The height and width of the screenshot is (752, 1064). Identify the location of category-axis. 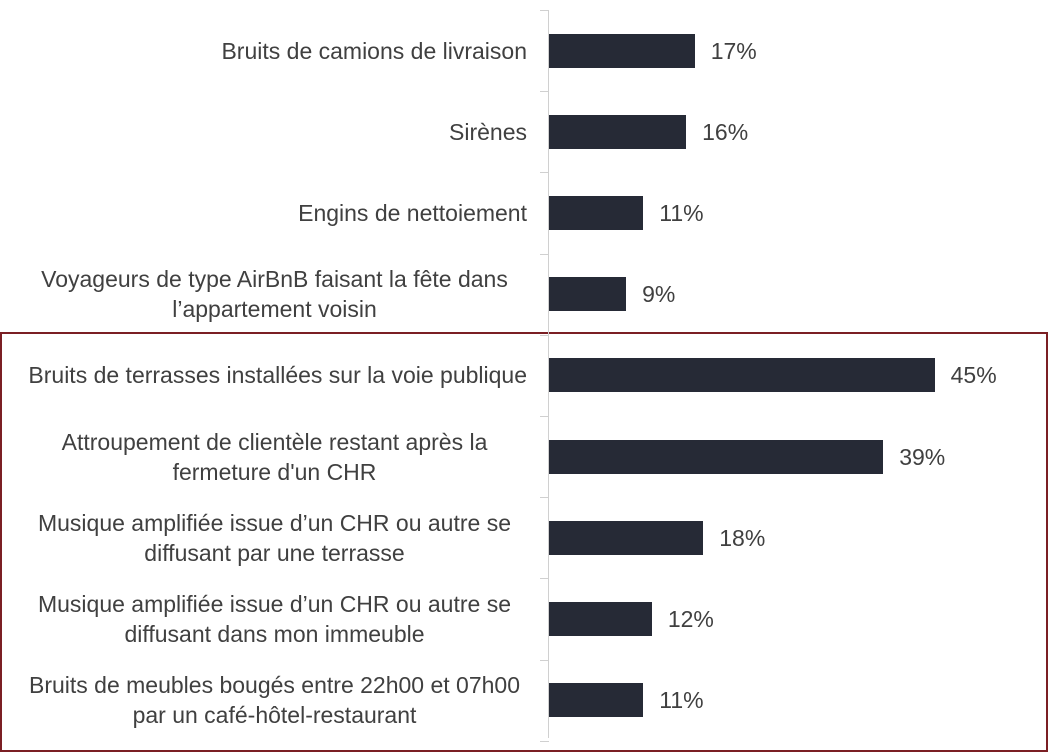
(548, 374).